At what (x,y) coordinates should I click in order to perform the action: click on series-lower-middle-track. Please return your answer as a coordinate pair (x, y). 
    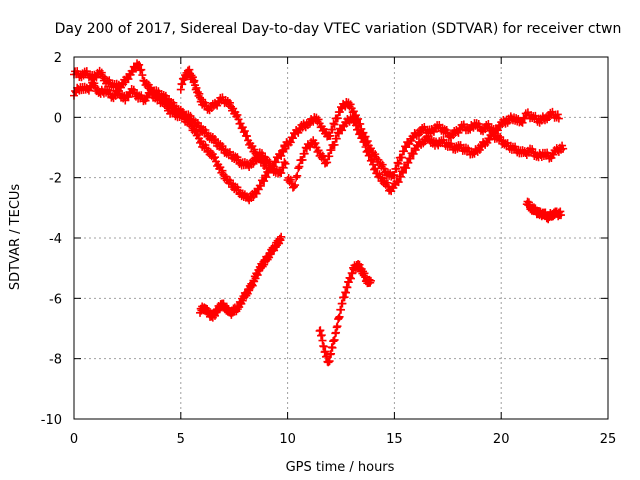
    Looking at the image, I should click on (345, 313).